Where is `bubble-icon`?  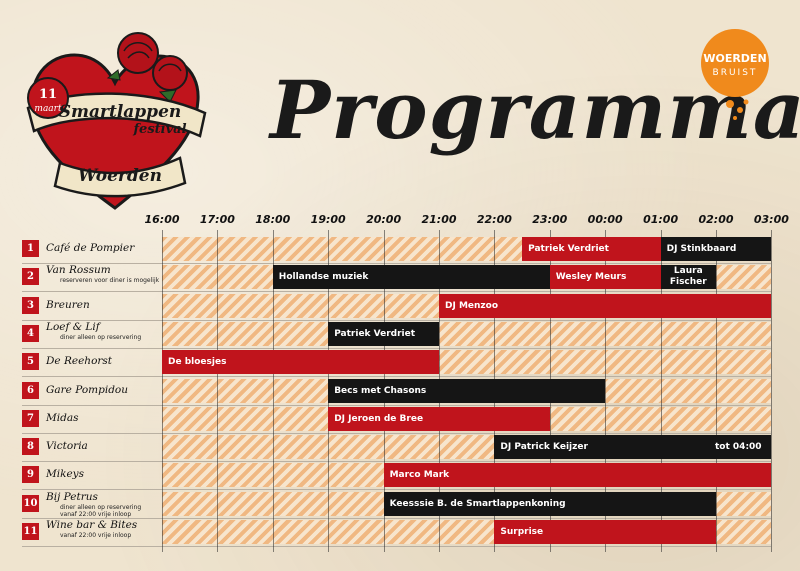 bubble-icon is located at coordinates (730, 104).